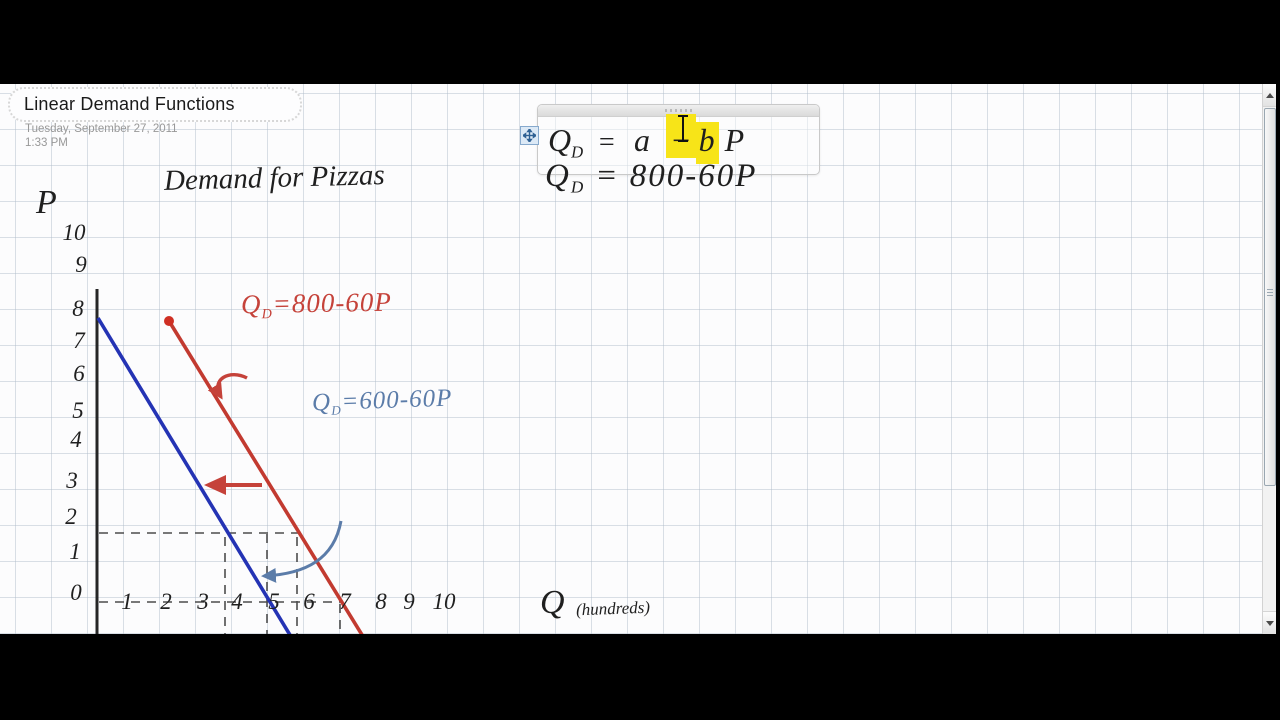  What do you see at coordinates (127, 601) in the screenshot?
I see `x-tick: 1` at bounding box center [127, 601].